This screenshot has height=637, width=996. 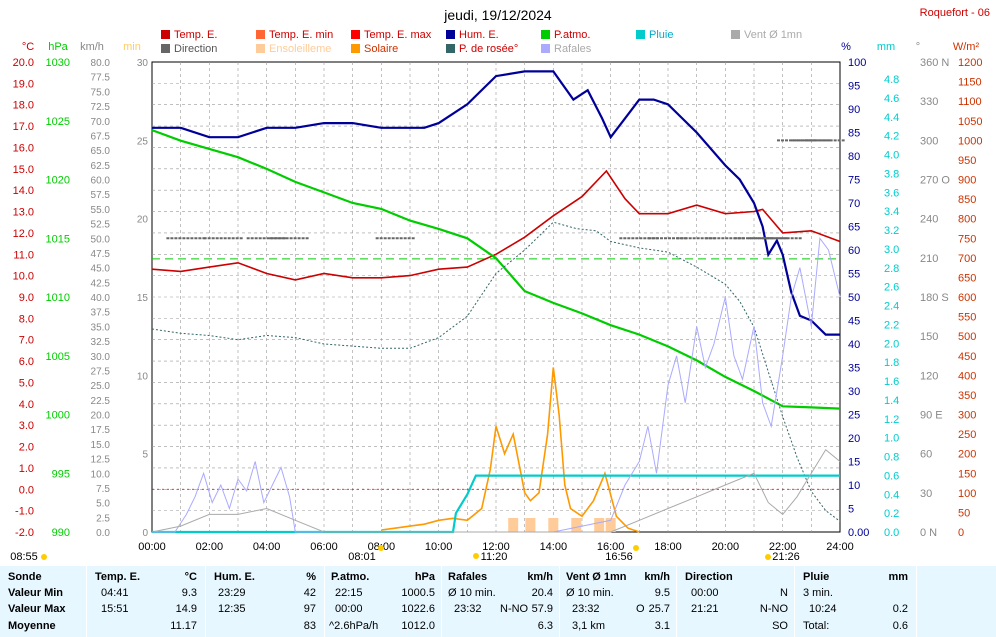 What do you see at coordinates (101, 474) in the screenshot?
I see `tick-wind: 10.0` at bounding box center [101, 474].